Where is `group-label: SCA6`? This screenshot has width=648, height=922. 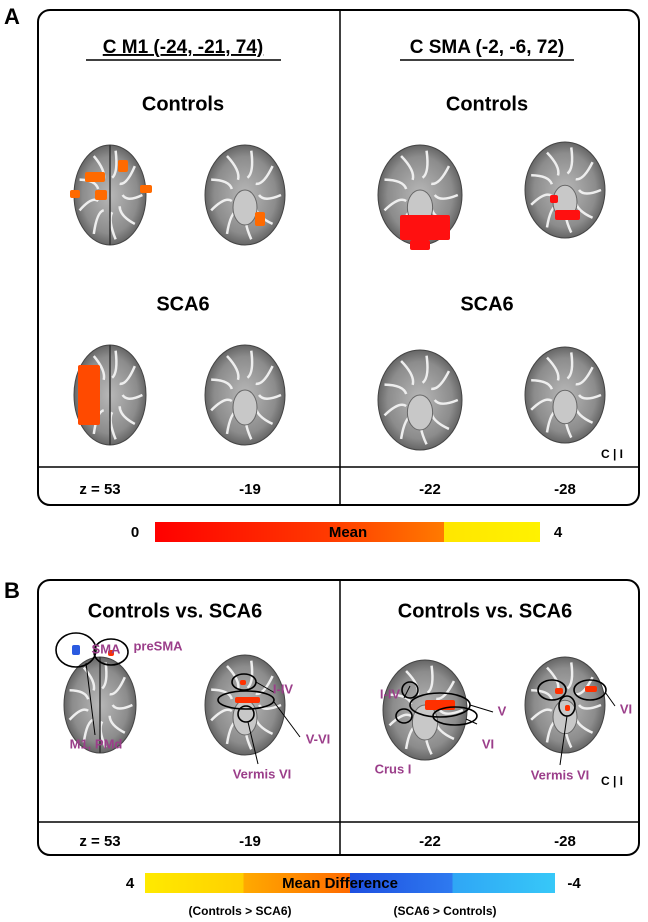
group-label: SCA6 is located at coordinates (486, 304).